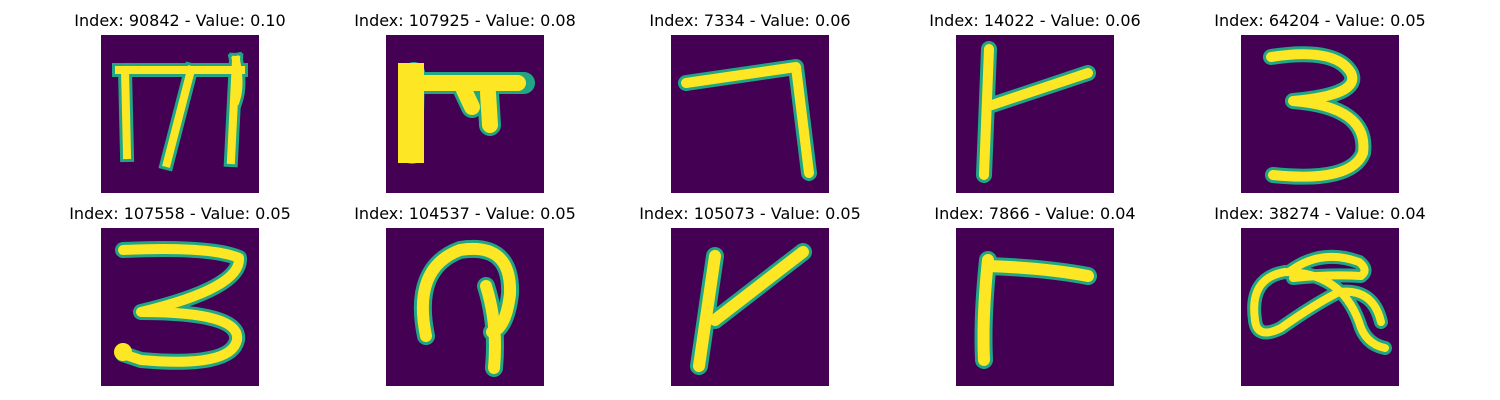 The width and height of the screenshot is (1500, 400). What do you see at coordinates (465, 20) in the screenshot?
I see `panel-title: Index: 107925 - Value: 0.08` at bounding box center [465, 20].